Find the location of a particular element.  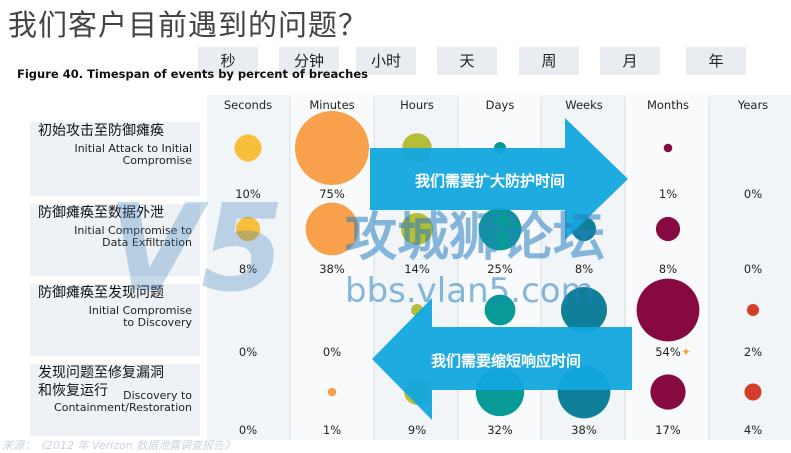

row-label-cn: 防御瘫痪至数据外泄 is located at coordinates (101, 213).